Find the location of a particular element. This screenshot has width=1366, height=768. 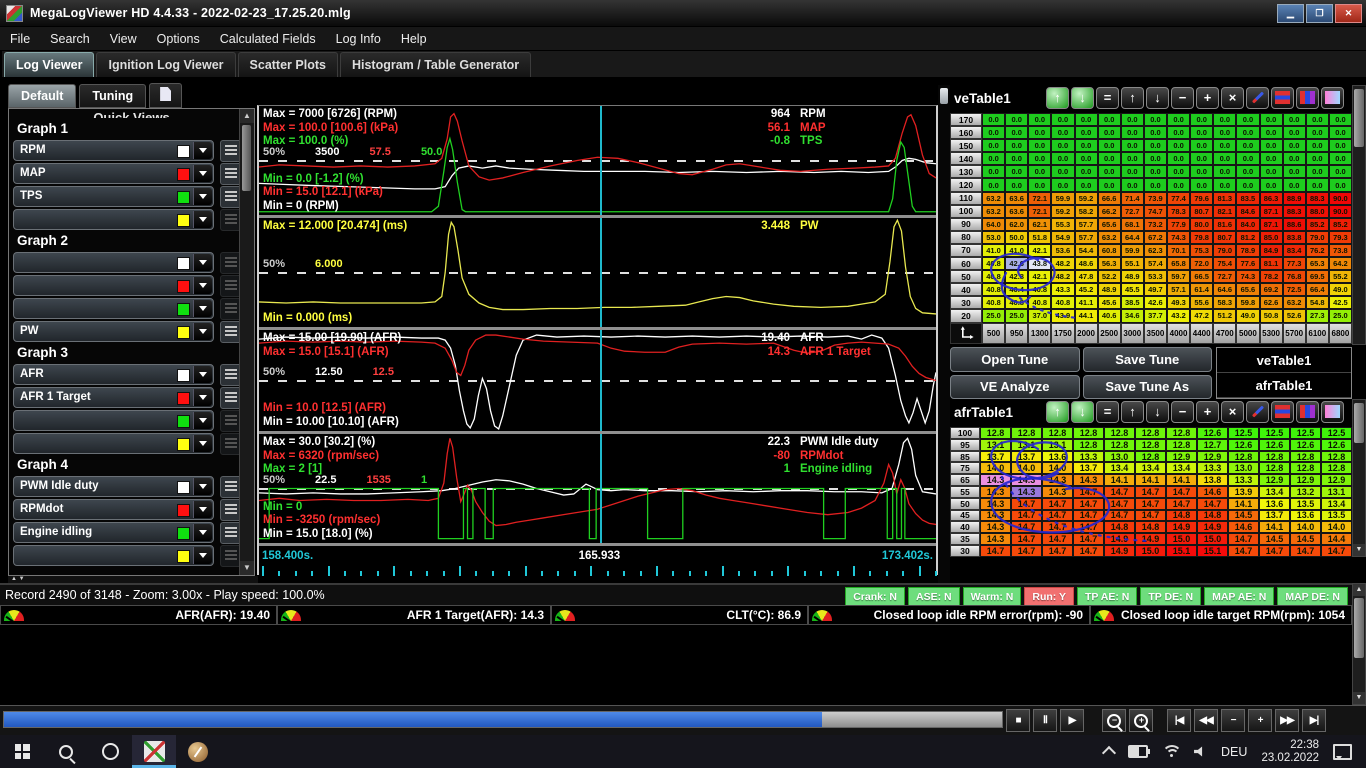

table-cell: 80.7 is located at coordinates (1202, 211).